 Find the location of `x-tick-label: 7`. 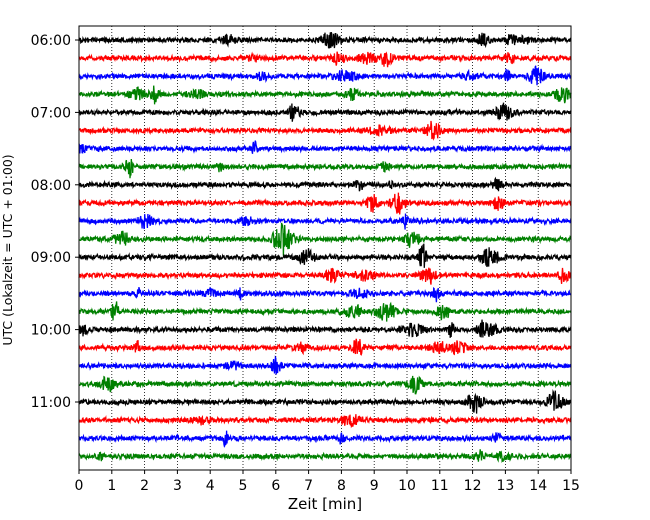

x-tick-label: 7 is located at coordinates (308, 486).